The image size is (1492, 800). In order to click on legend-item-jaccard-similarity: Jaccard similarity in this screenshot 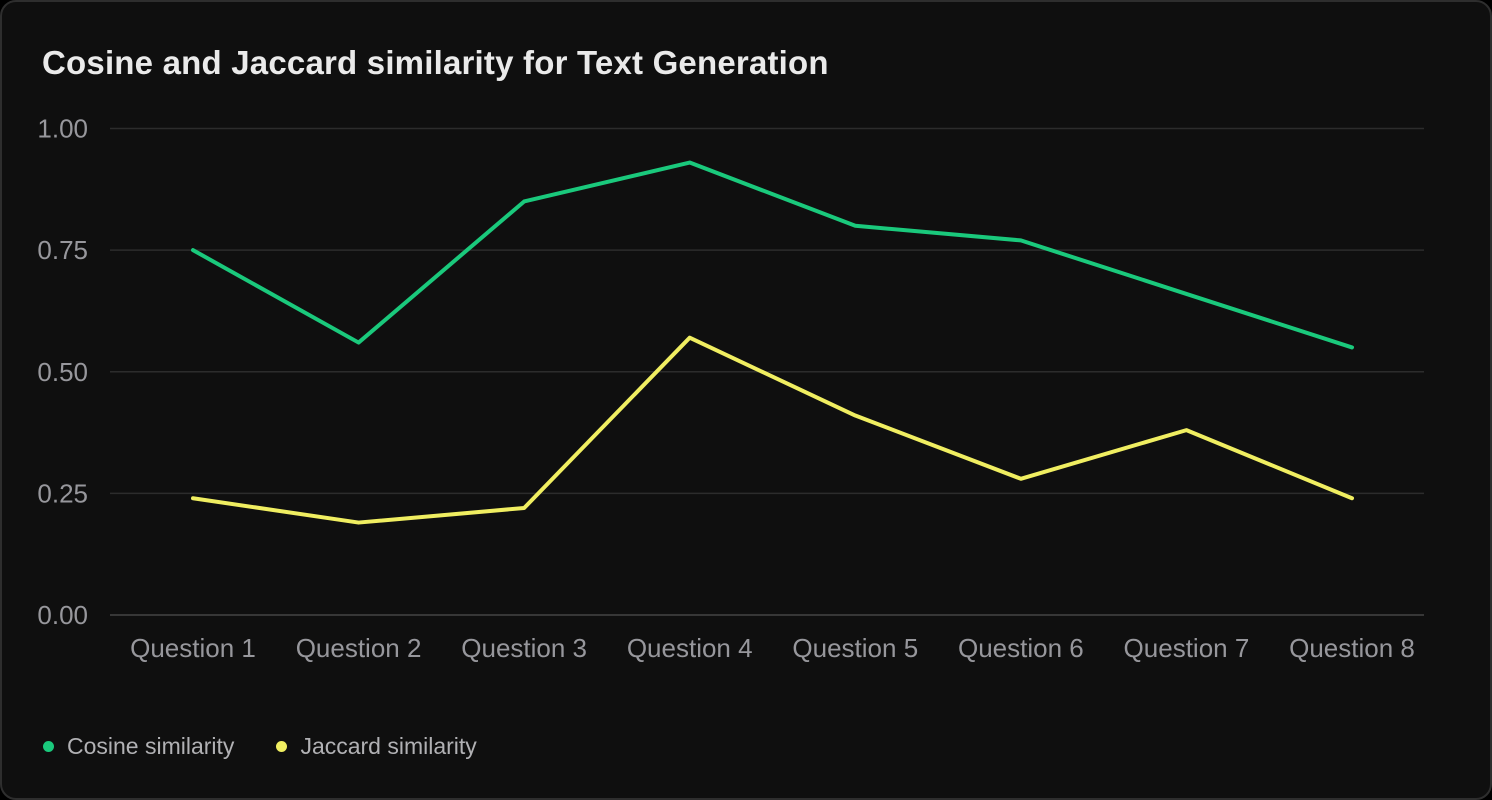, I will do `click(376, 746)`.